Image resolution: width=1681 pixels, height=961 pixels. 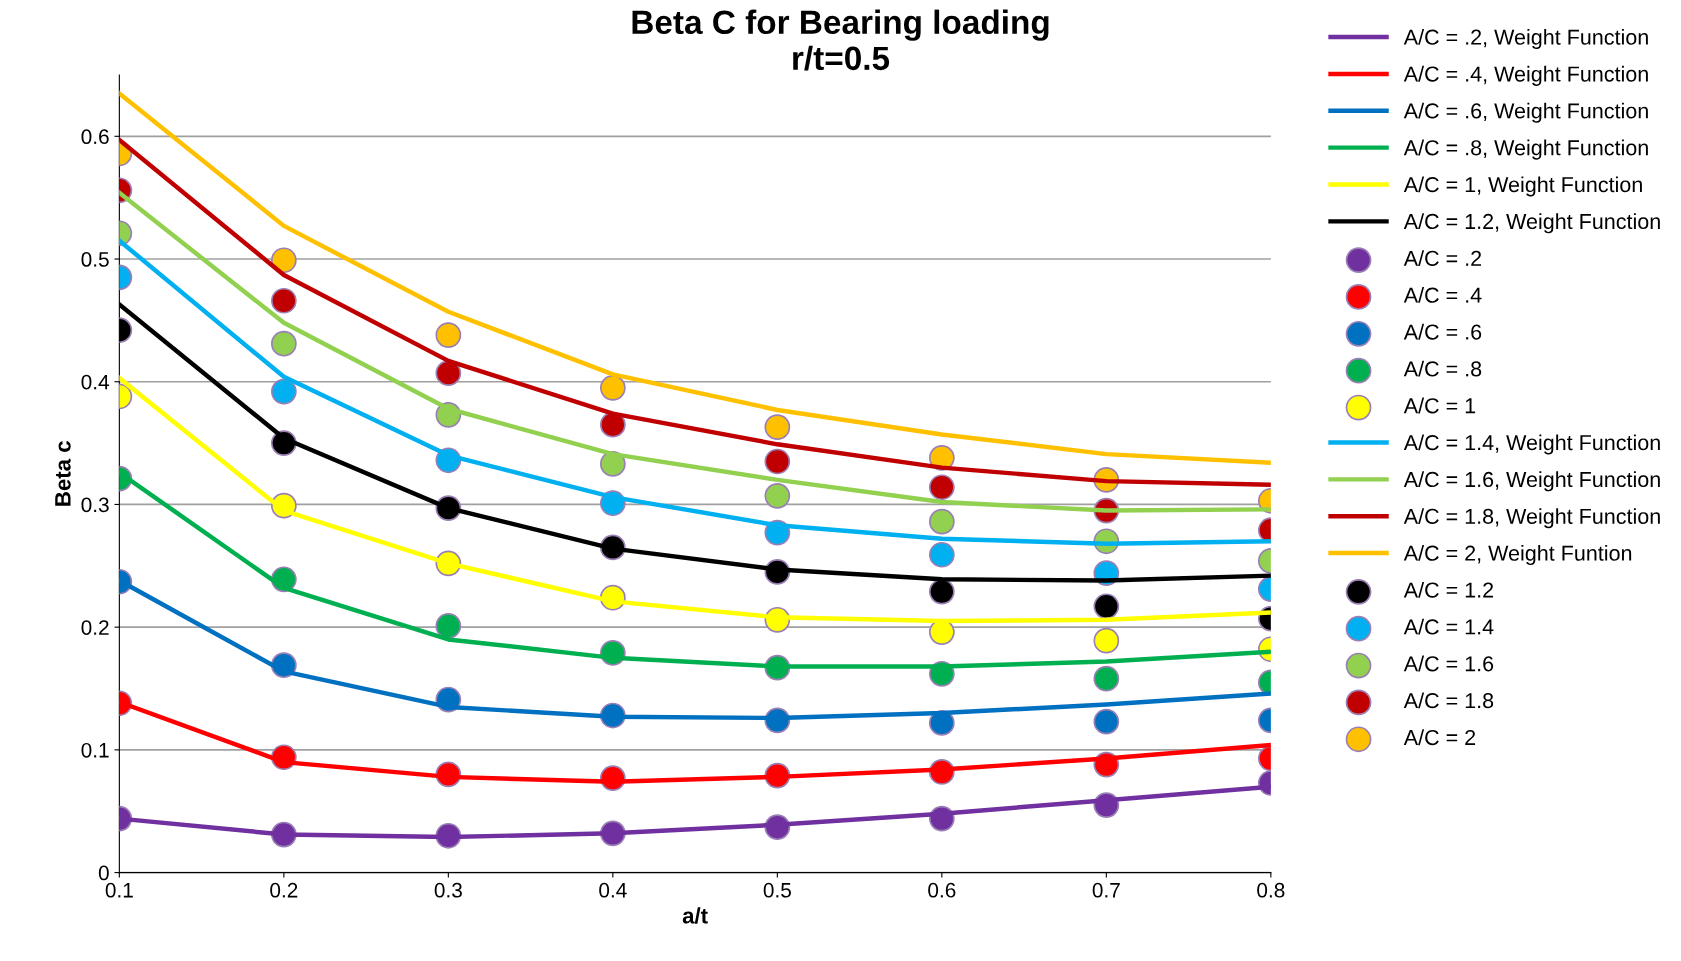 What do you see at coordinates (1517, 555) in the screenshot?
I see `legend-label: A/C = 2, Weight Funtion` at bounding box center [1517, 555].